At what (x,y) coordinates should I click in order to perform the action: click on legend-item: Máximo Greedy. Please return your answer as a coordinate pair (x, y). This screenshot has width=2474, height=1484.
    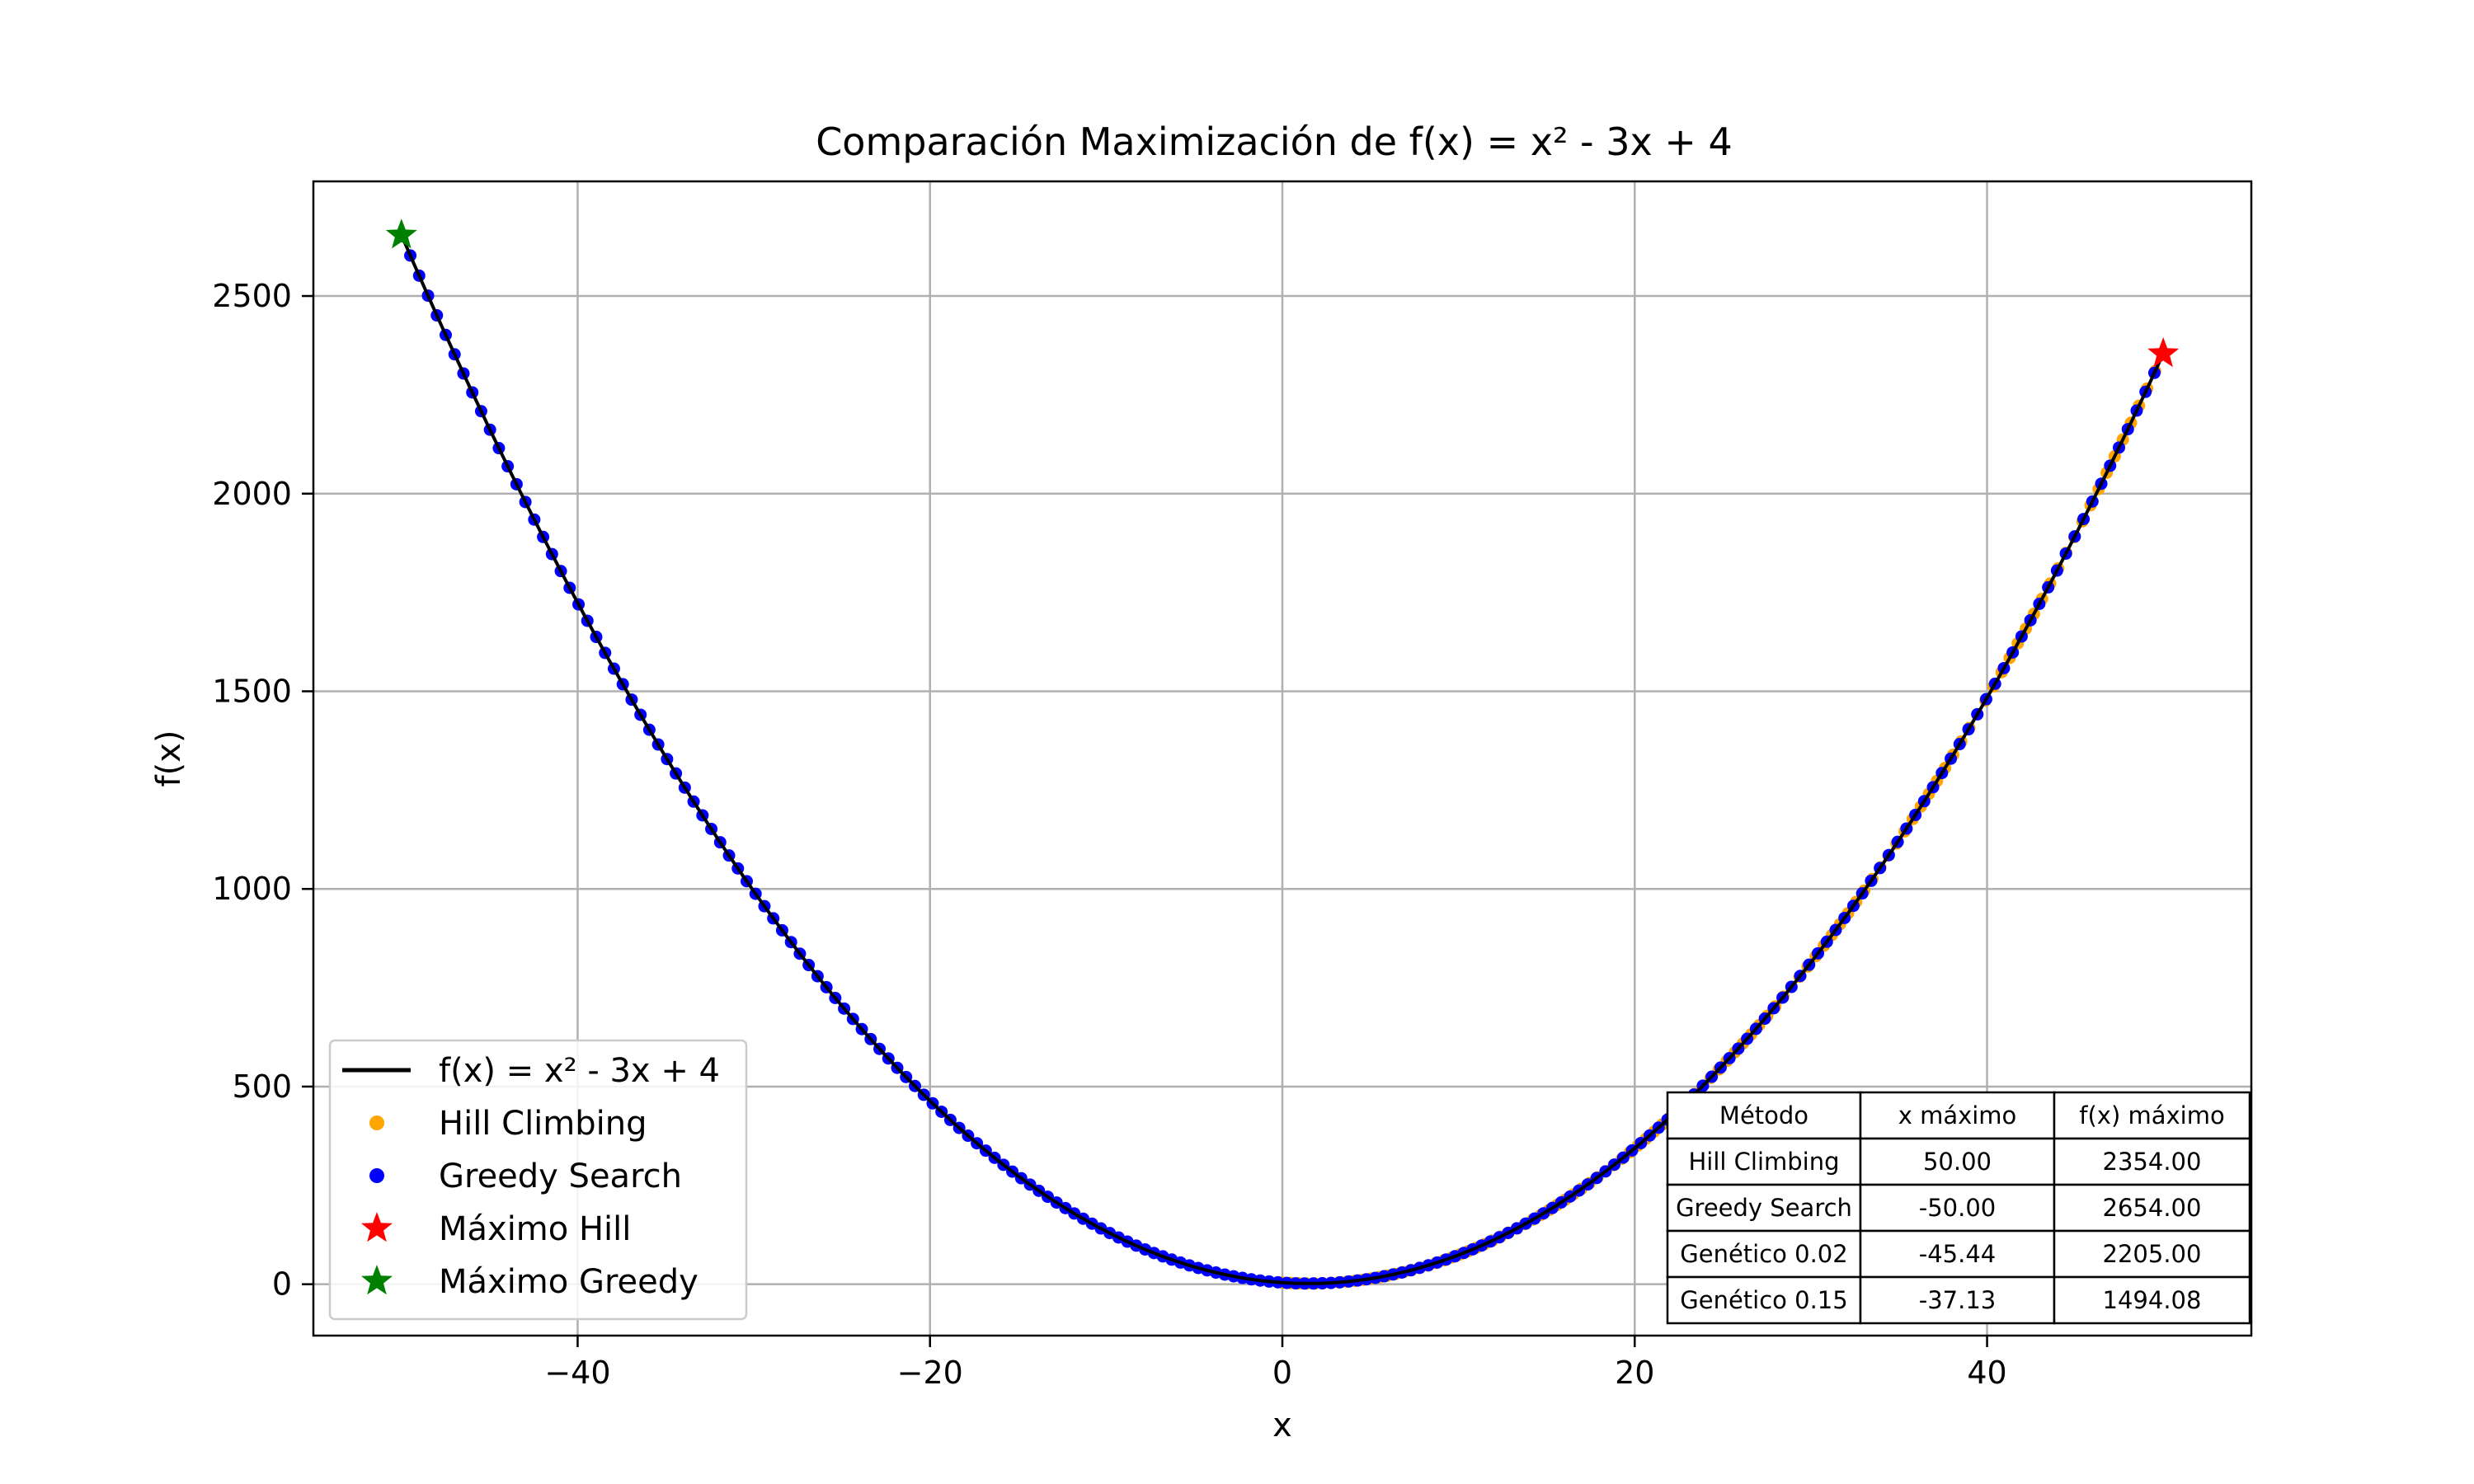
    Looking at the image, I should click on (529, 1282).